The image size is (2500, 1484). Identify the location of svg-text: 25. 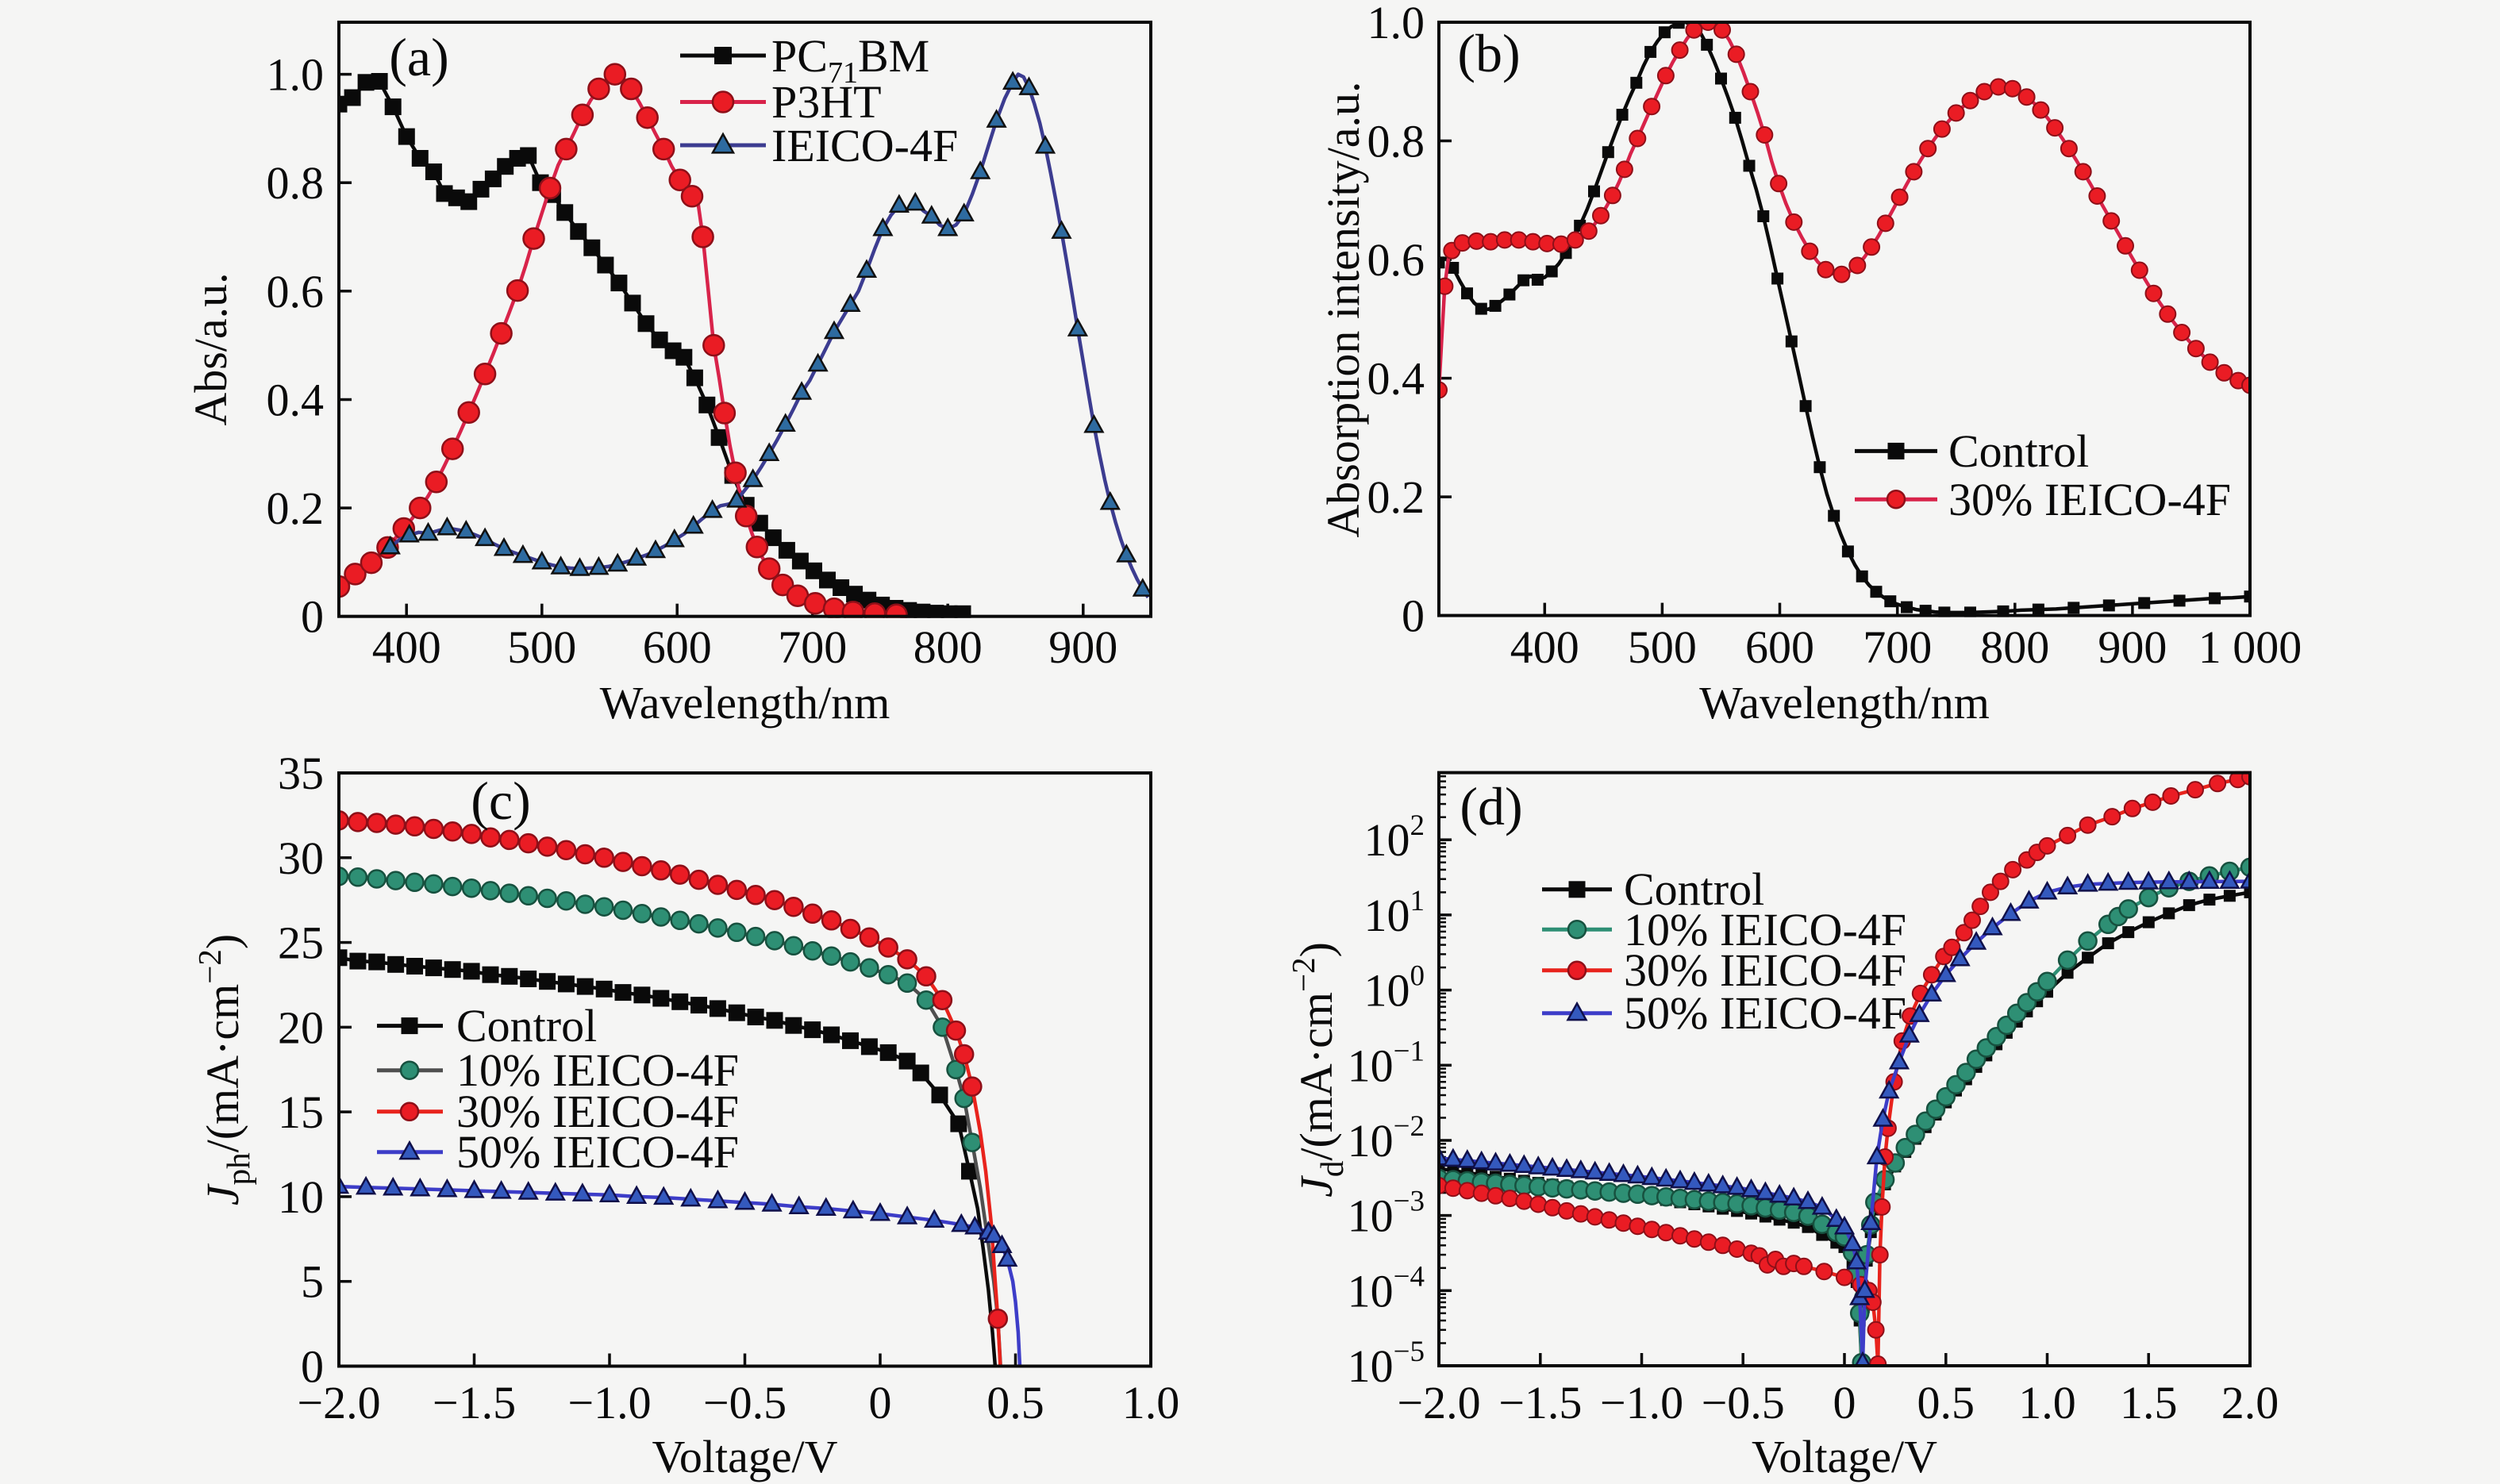
(301, 943).